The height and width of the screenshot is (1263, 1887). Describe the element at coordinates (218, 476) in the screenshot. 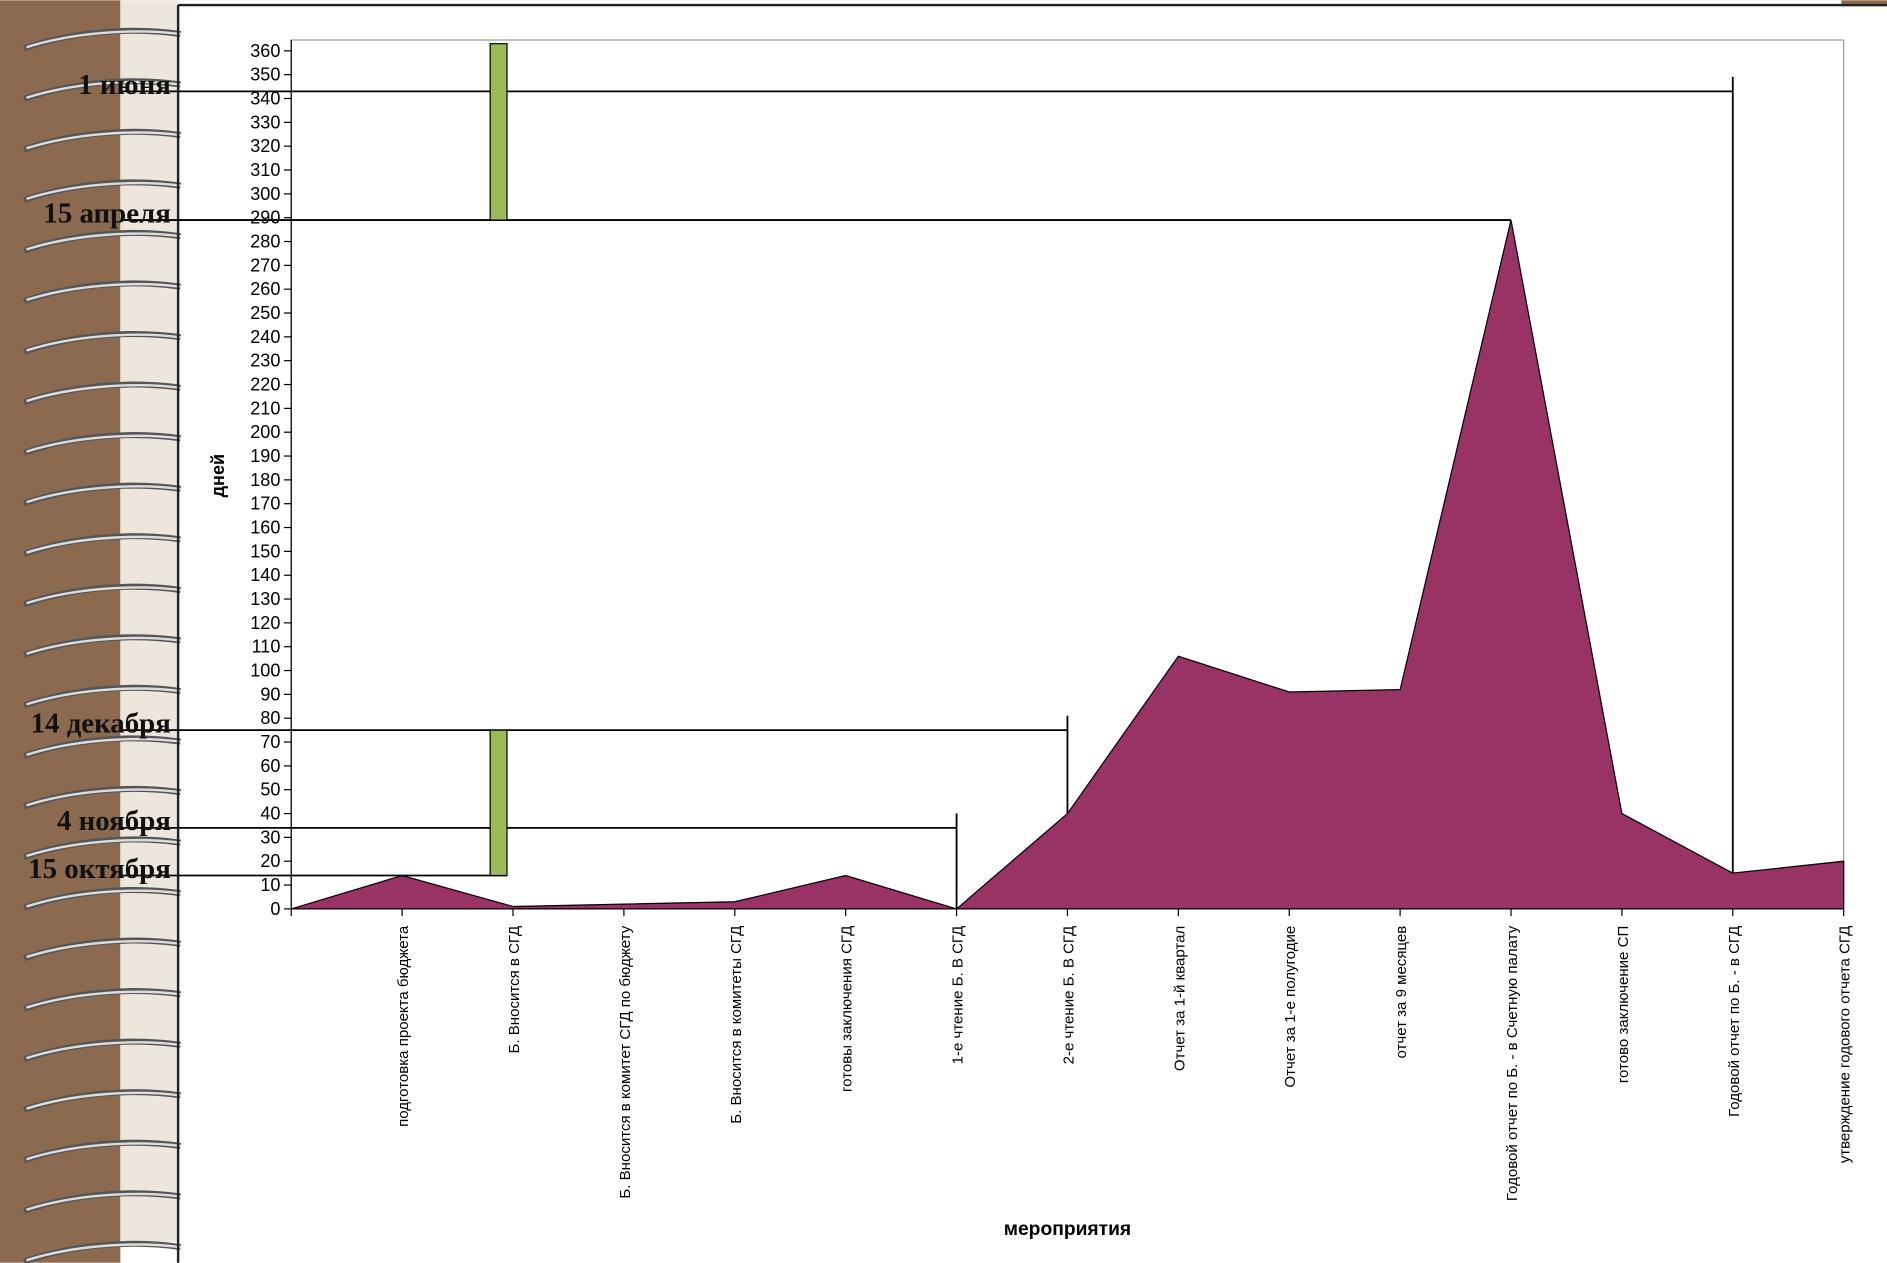

I see `y-axis-label: дней` at that location.